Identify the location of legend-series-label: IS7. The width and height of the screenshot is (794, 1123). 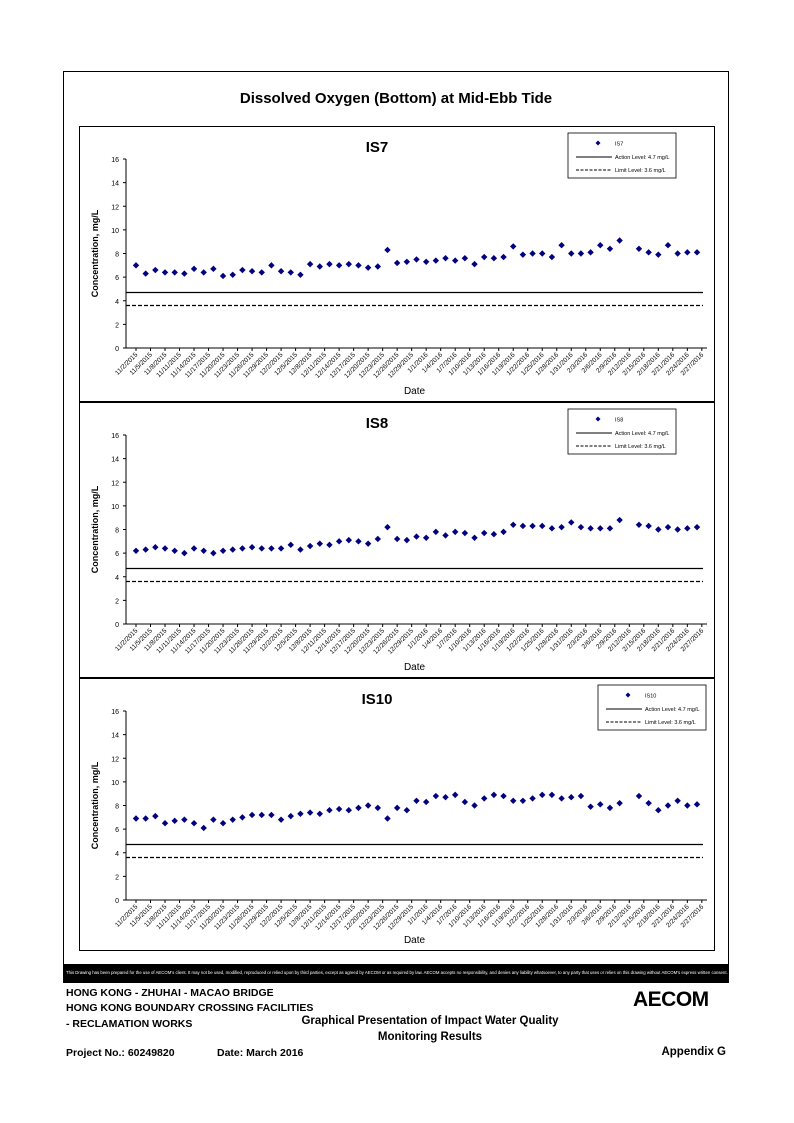
(619, 145).